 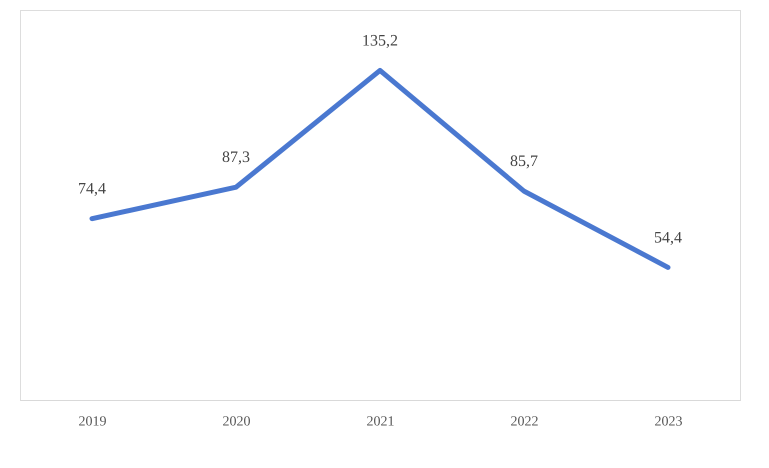 I want to click on x-tick-label: 2020, so click(x=236, y=422).